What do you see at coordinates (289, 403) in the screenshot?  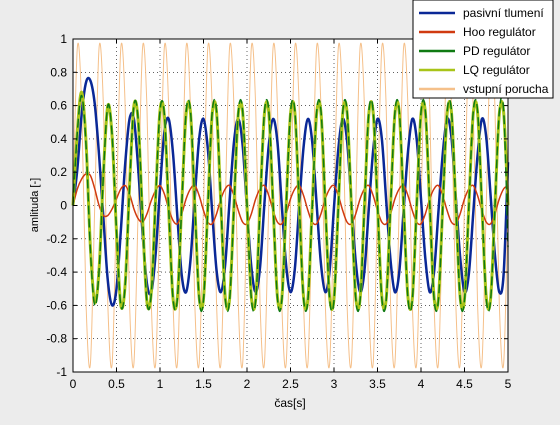 I see `x-axis-label: čas[s]` at bounding box center [289, 403].